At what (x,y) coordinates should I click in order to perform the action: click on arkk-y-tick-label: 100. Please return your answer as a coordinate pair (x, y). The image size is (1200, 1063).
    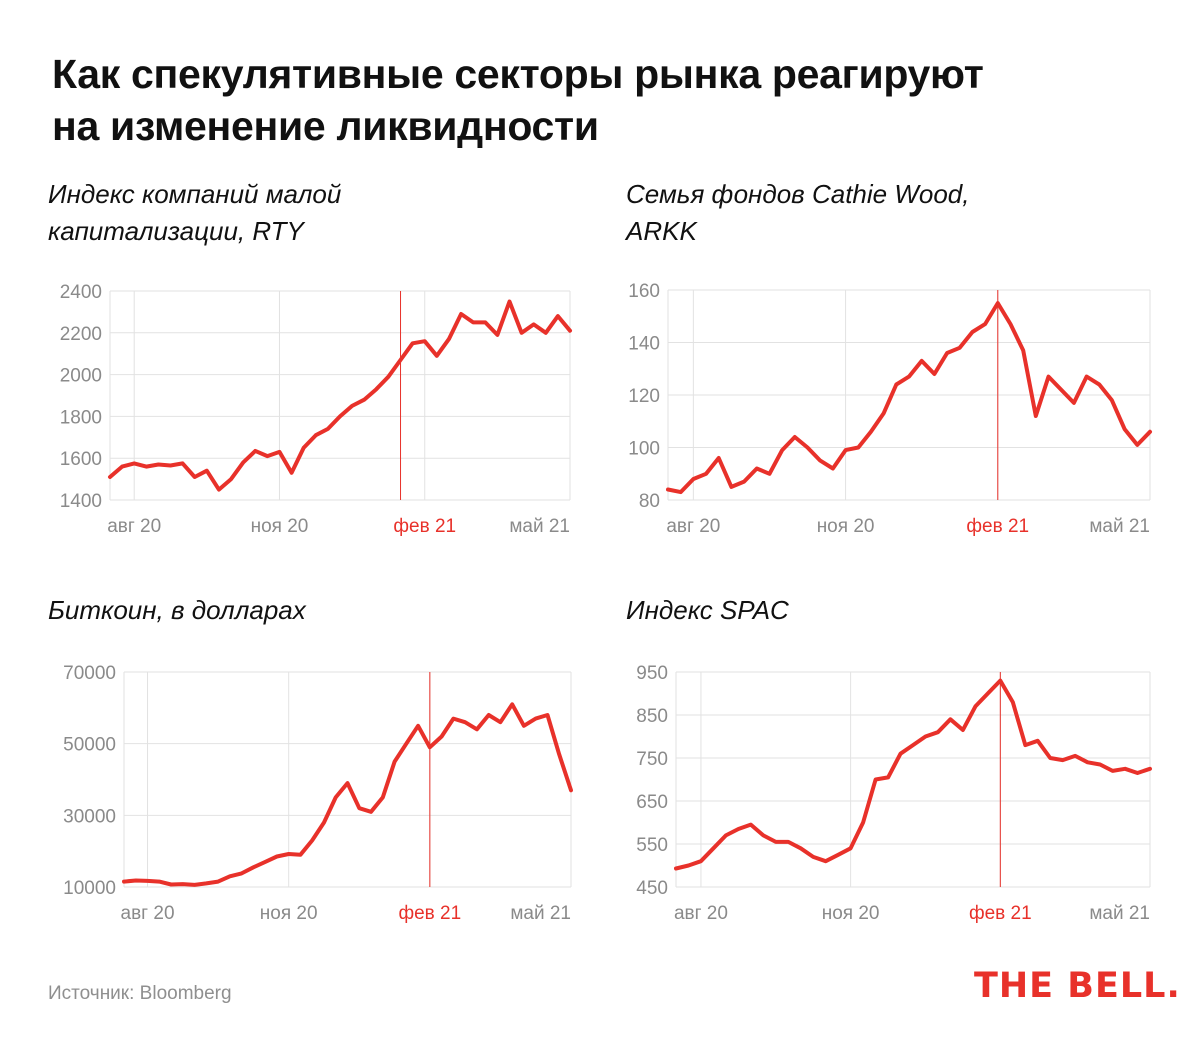
    Looking at the image, I should click on (644, 449).